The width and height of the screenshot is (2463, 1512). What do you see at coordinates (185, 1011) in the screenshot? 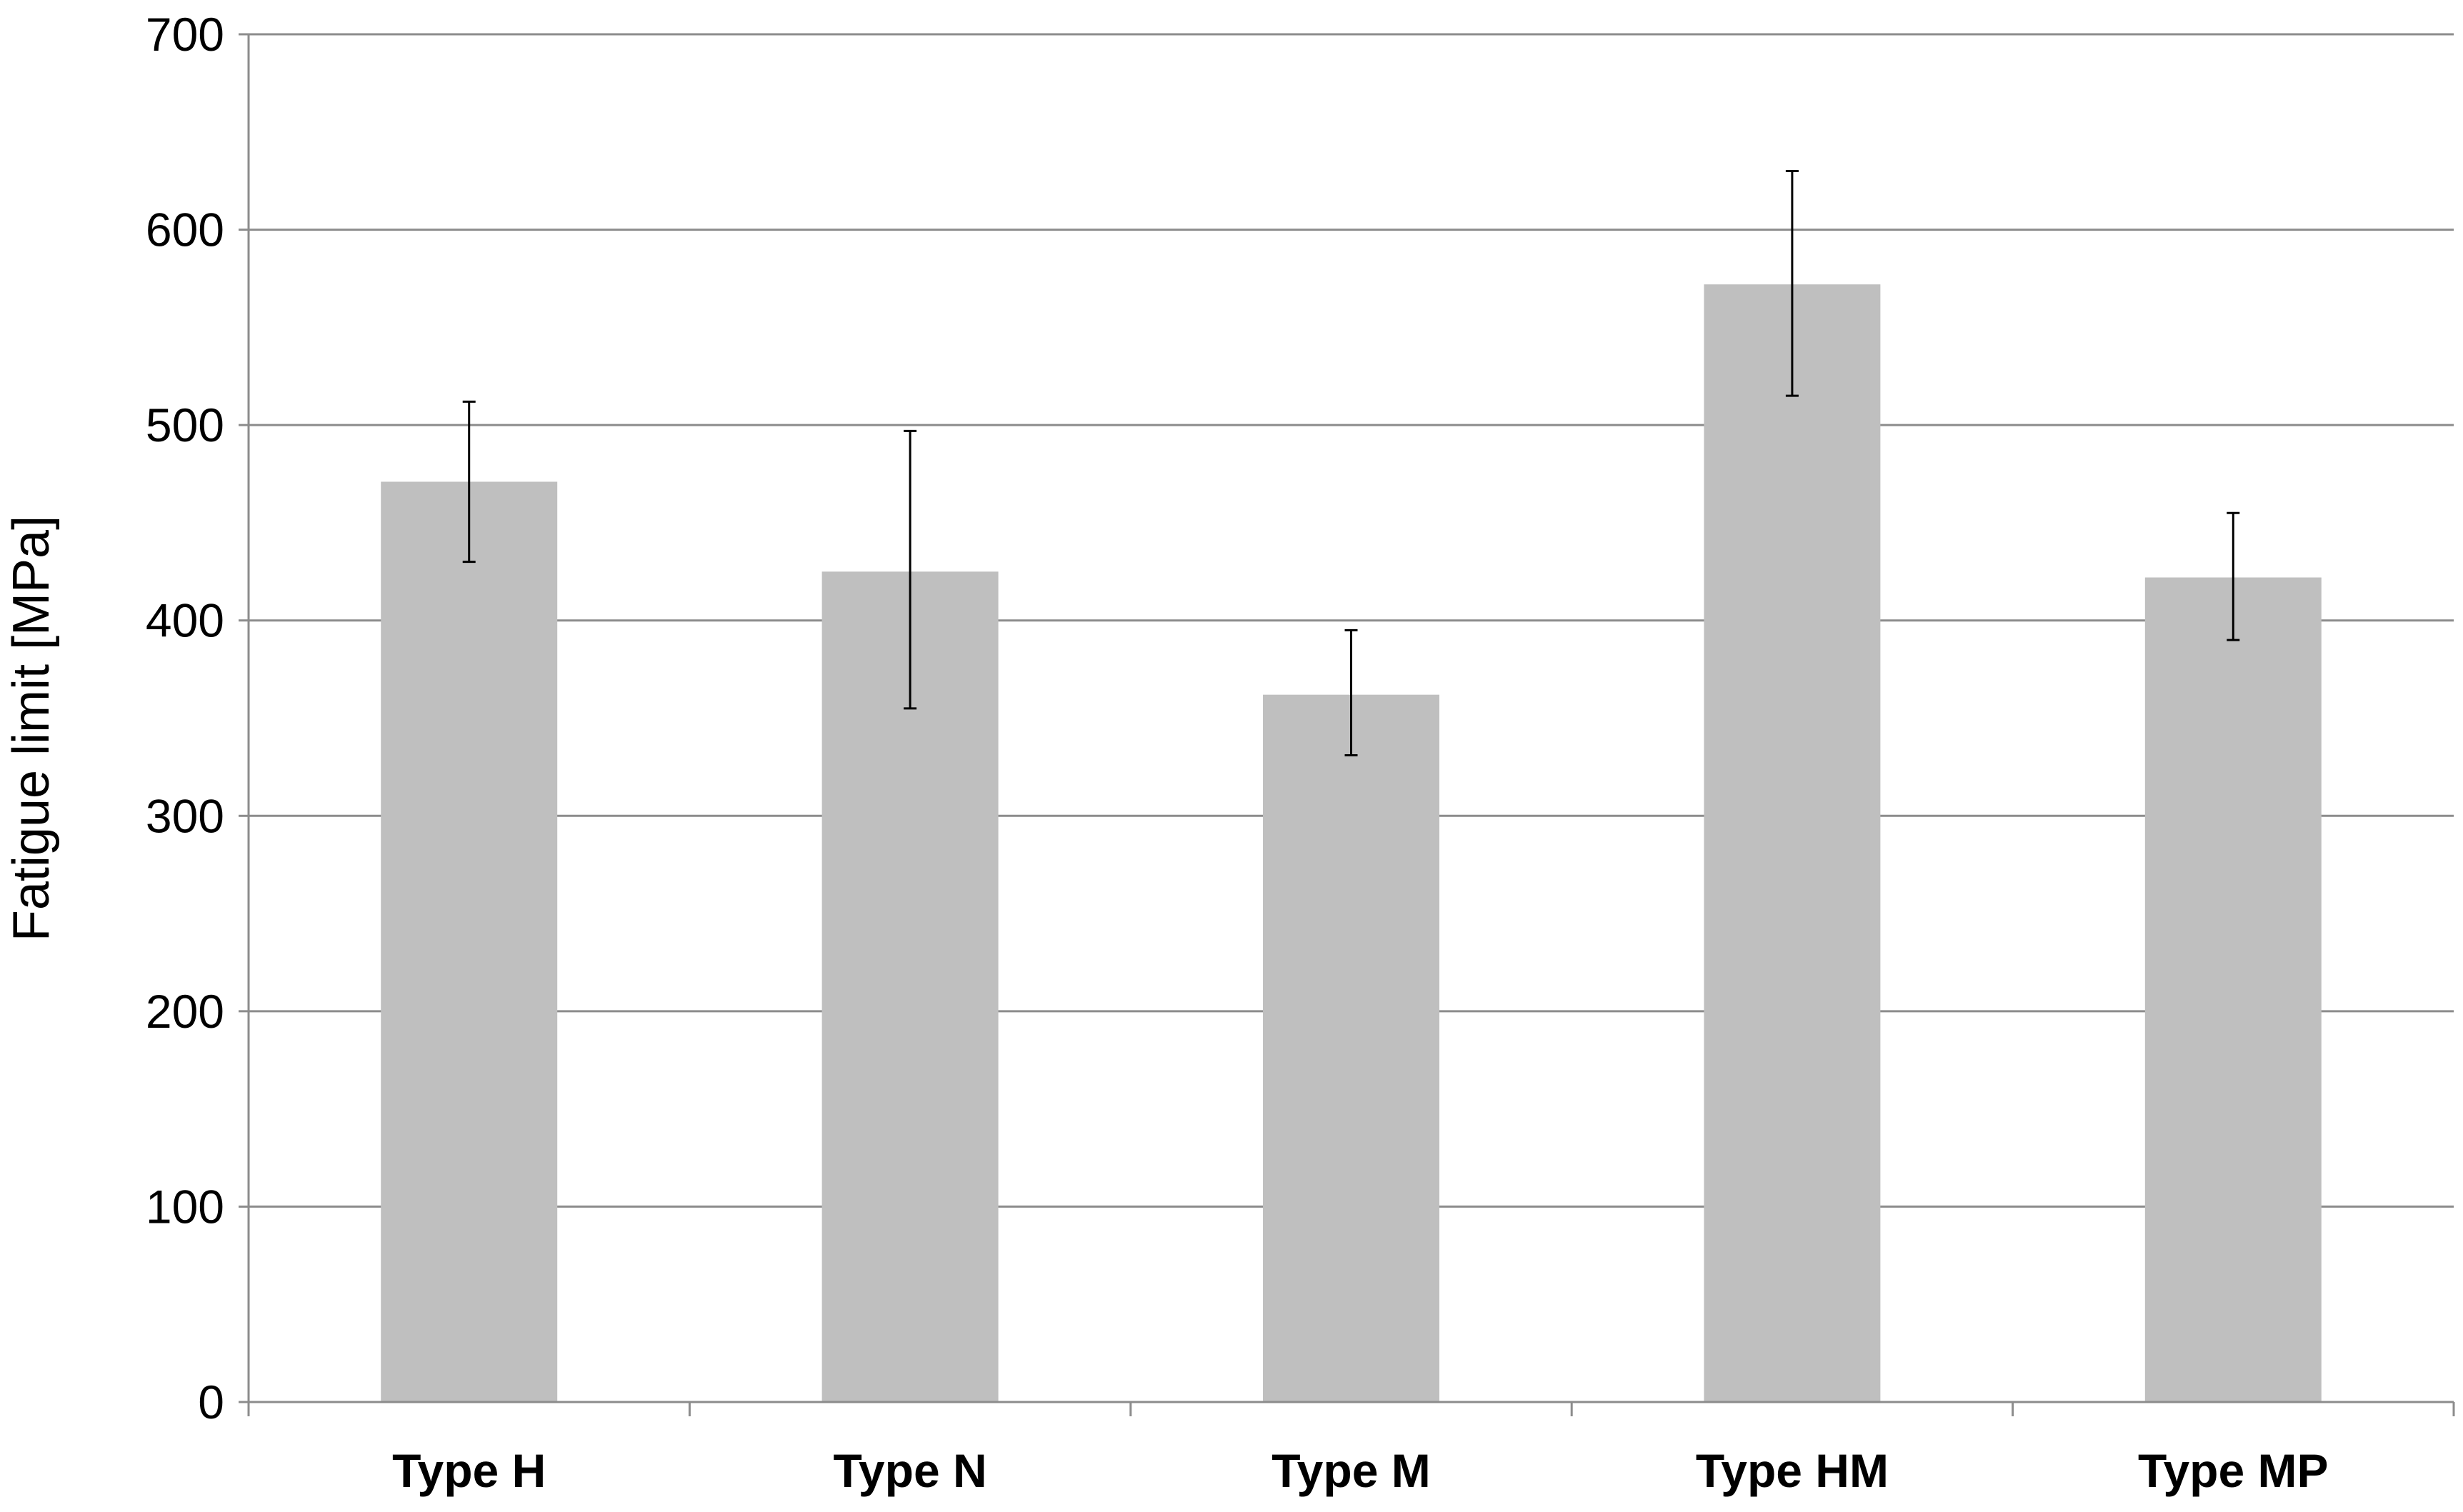
I see `y-tick-label: 200` at bounding box center [185, 1011].